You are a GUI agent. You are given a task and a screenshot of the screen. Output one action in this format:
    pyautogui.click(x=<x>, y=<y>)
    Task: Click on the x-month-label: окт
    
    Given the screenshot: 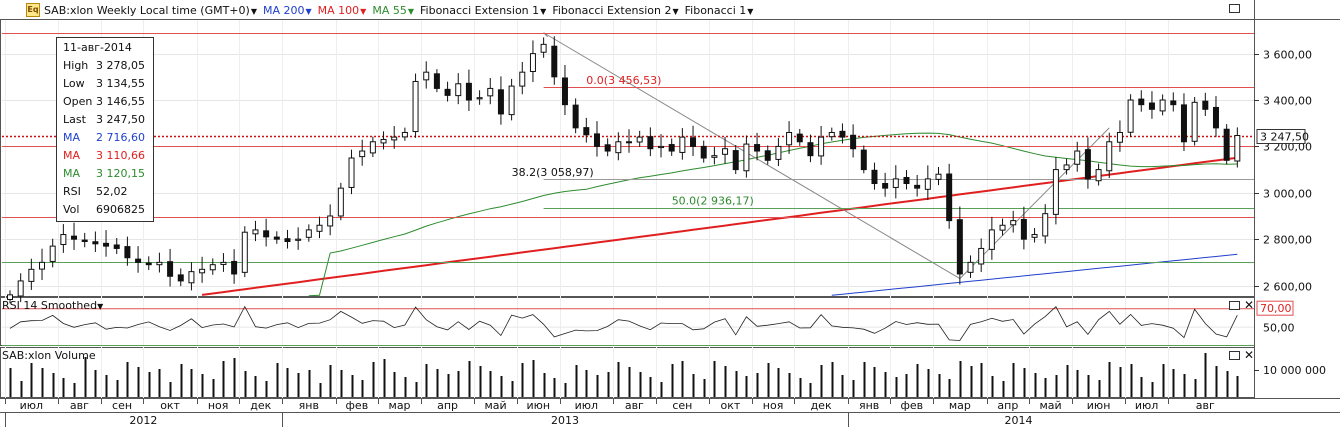 What is the action you would take?
    pyautogui.click(x=730, y=405)
    